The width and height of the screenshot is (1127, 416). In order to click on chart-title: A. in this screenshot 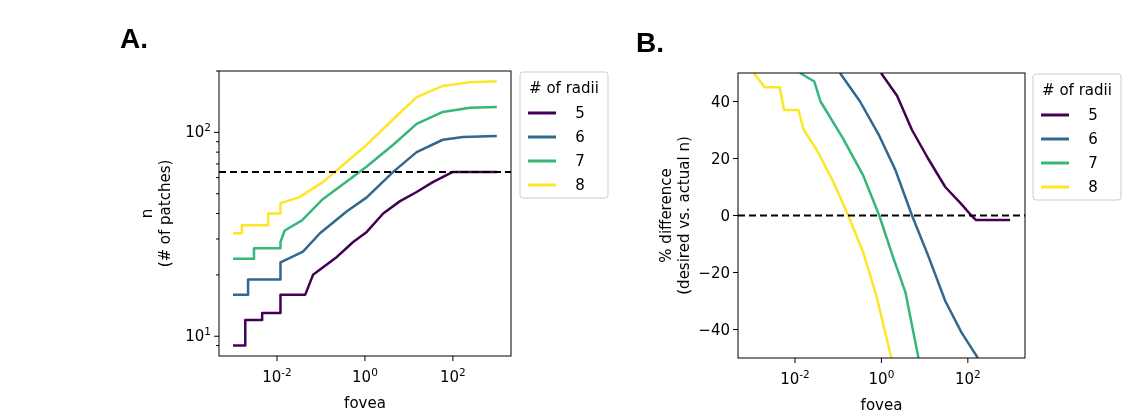, I will do `click(134, 38)`.